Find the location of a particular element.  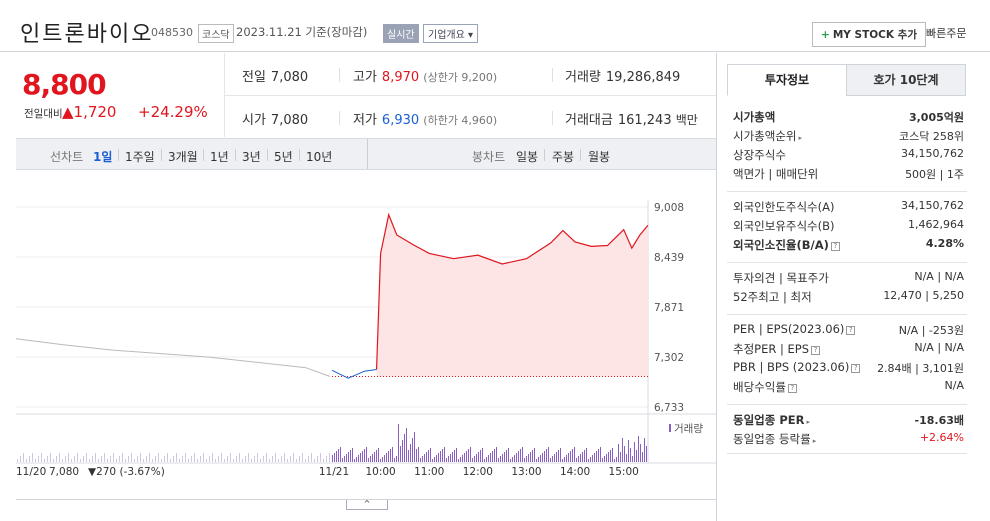

company-overview-button: 기업개요 ▾ is located at coordinates (450, 33).